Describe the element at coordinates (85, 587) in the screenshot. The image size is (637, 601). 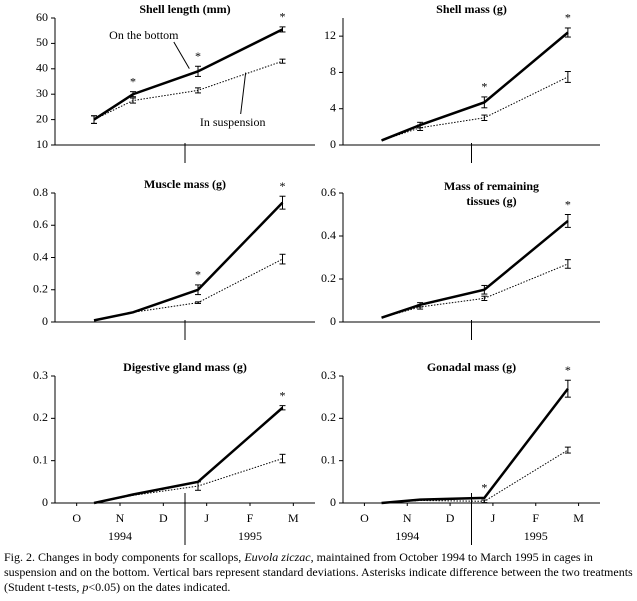
I see `caption-p: p` at that location.